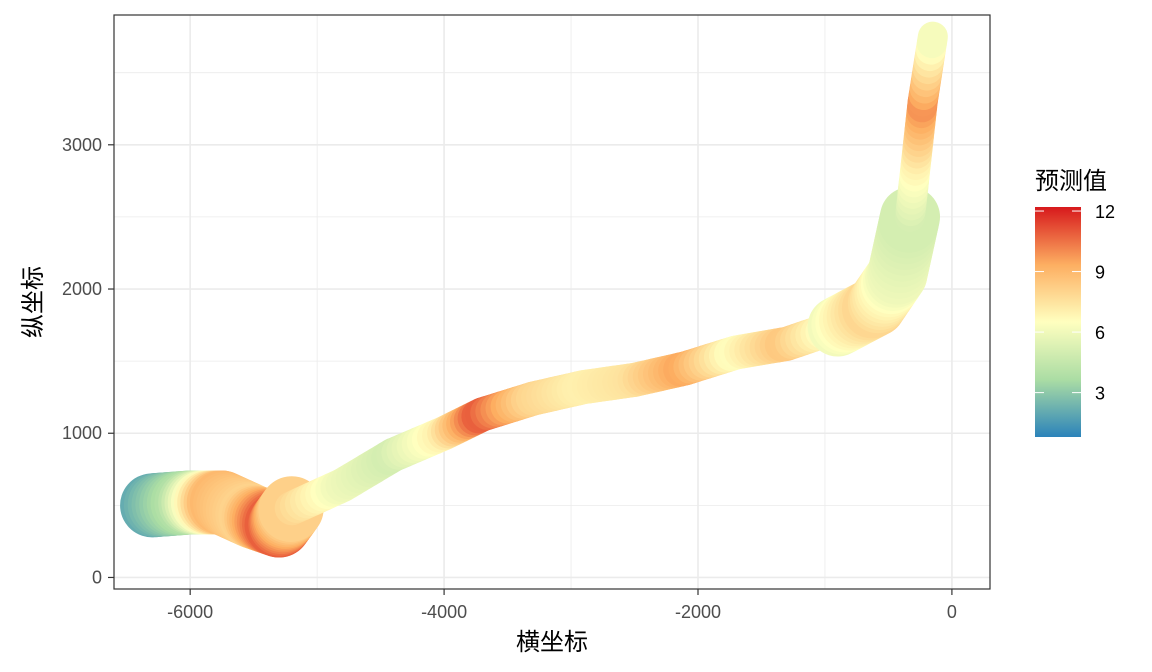  What do you see at coordinates (952, 612) in the screenshot?
I see `x-tick-label: 0` at bounding box center [952, 612].